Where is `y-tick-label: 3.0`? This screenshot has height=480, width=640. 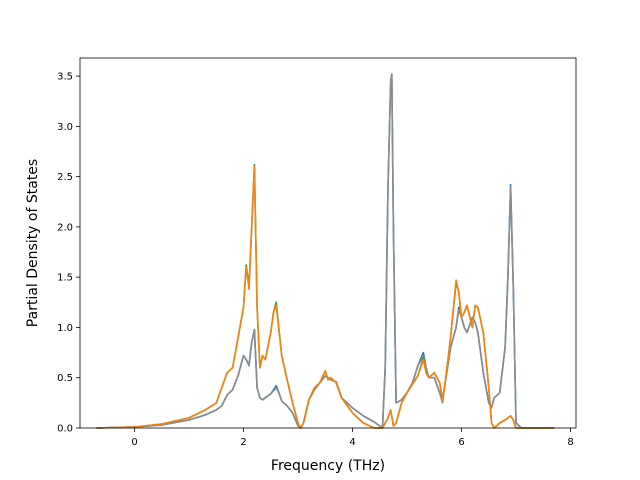
y-tick-label: 3.0 is located at coordinates (65, 127).